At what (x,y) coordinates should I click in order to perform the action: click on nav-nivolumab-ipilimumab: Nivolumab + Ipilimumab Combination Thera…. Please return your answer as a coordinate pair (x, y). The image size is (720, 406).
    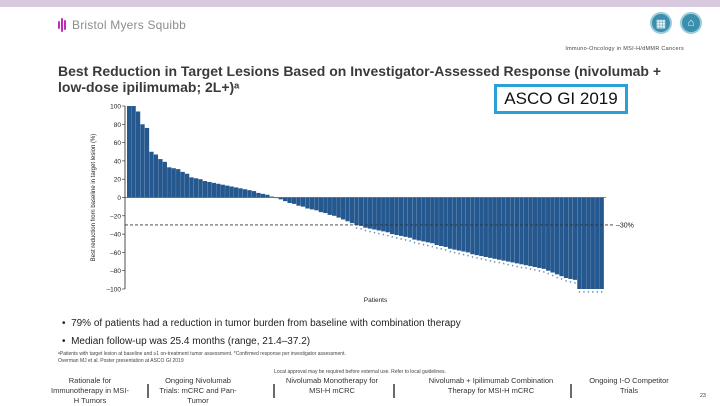
    Looking at the image, I should click on (491, 385).